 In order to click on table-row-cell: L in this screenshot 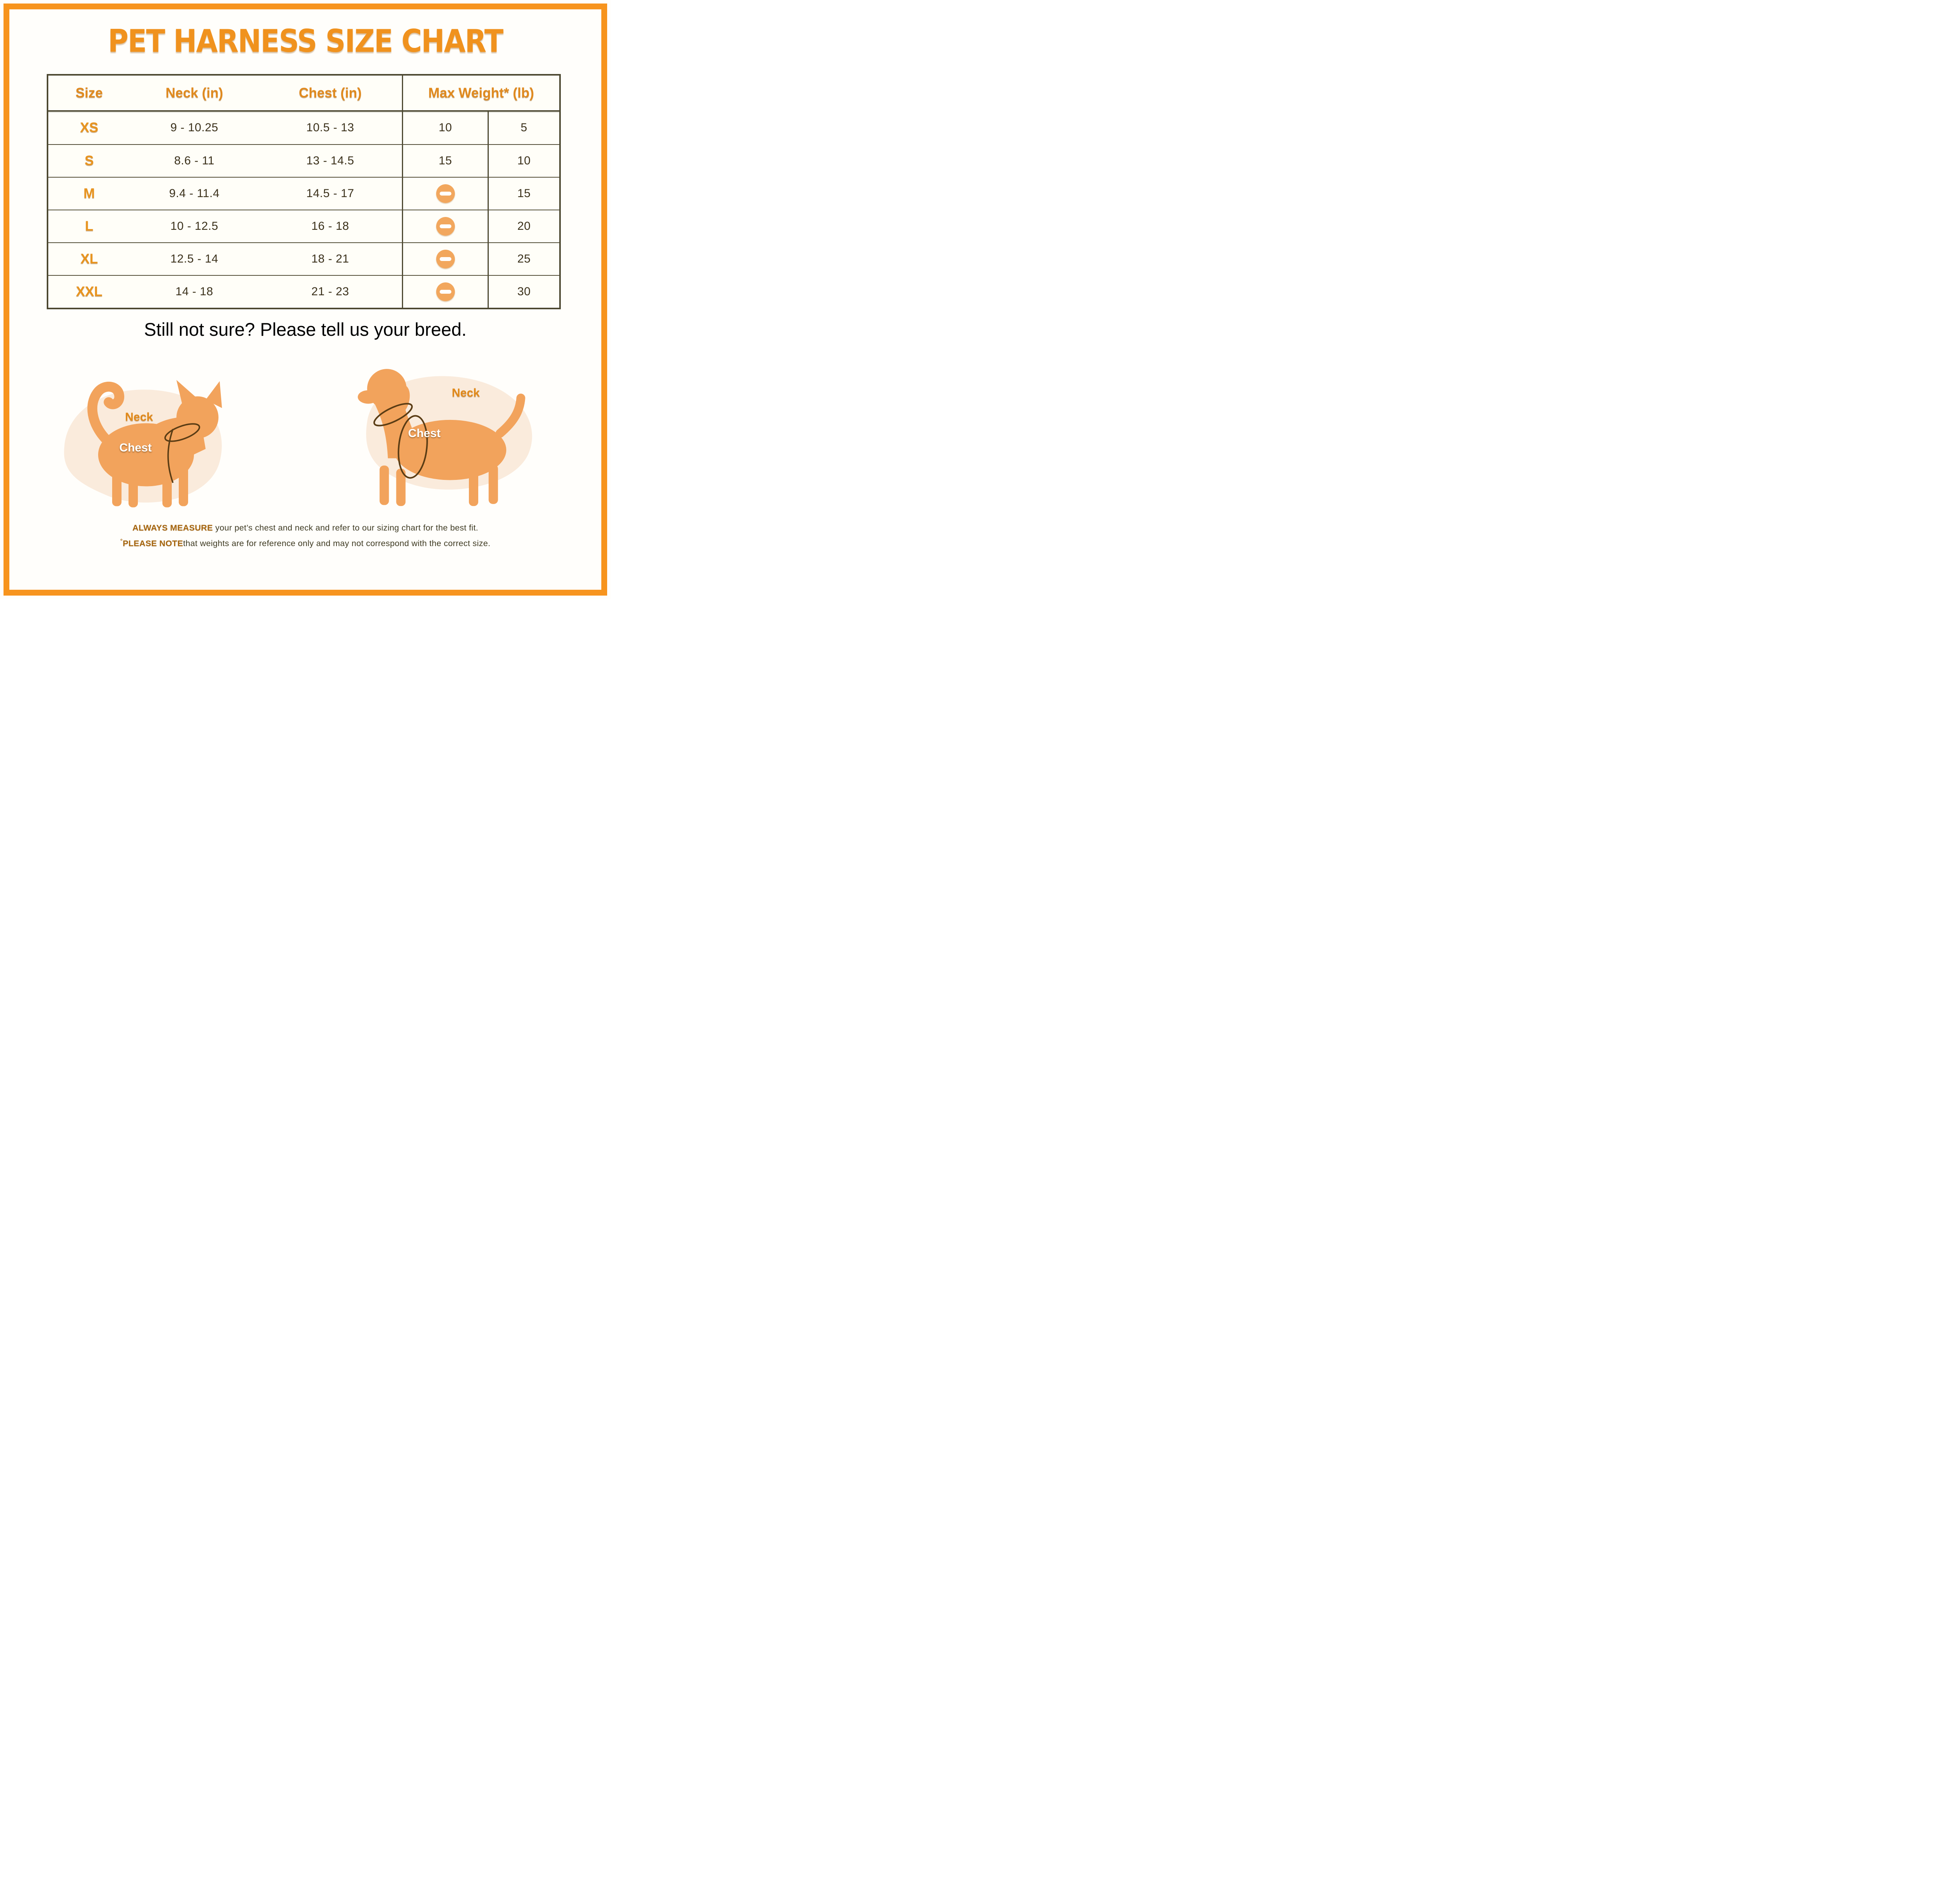, I will do `click(89, 226)`.